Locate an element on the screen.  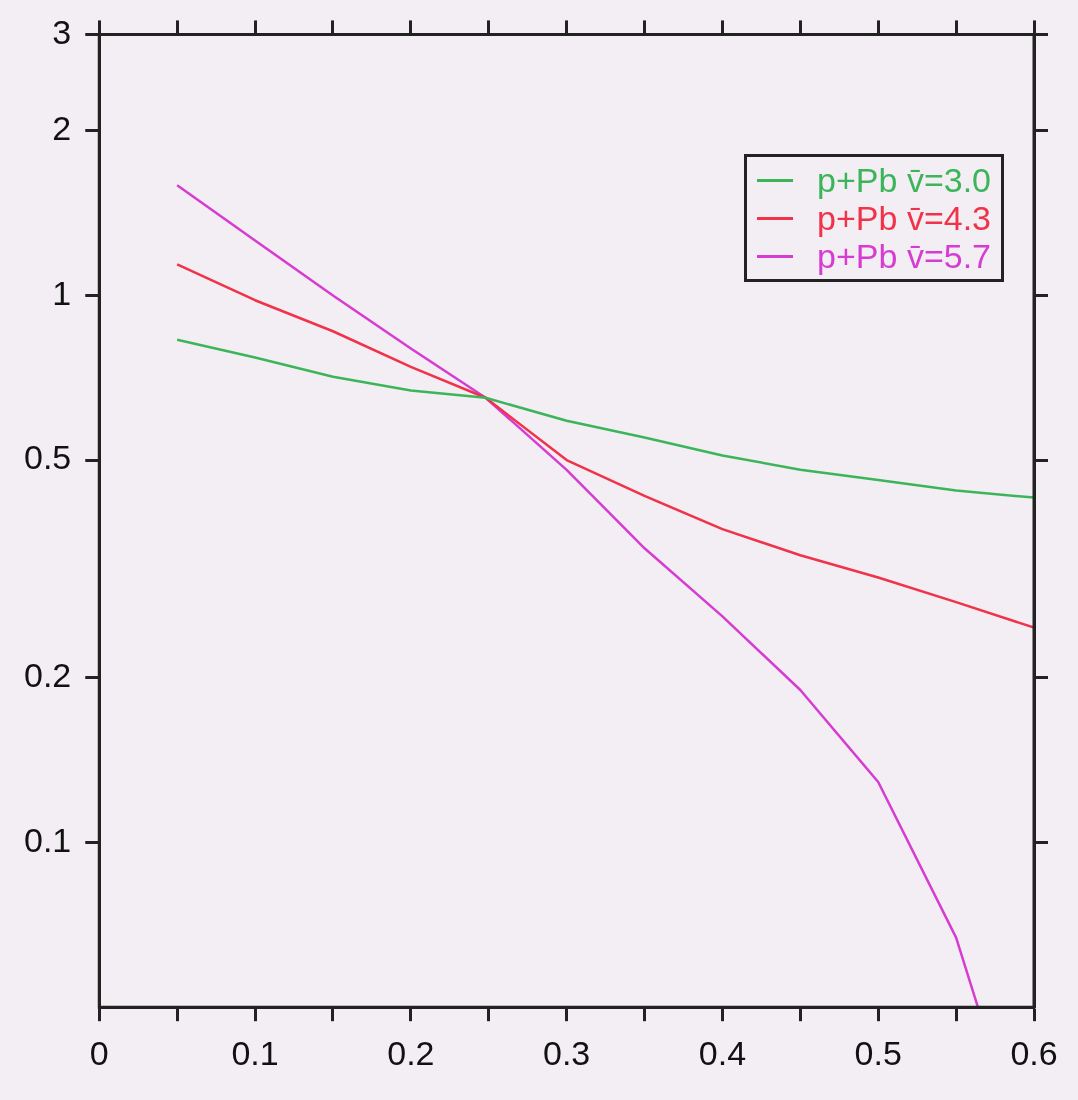
x-tick-label: 0.1 is located at coordinates (255, 1052).